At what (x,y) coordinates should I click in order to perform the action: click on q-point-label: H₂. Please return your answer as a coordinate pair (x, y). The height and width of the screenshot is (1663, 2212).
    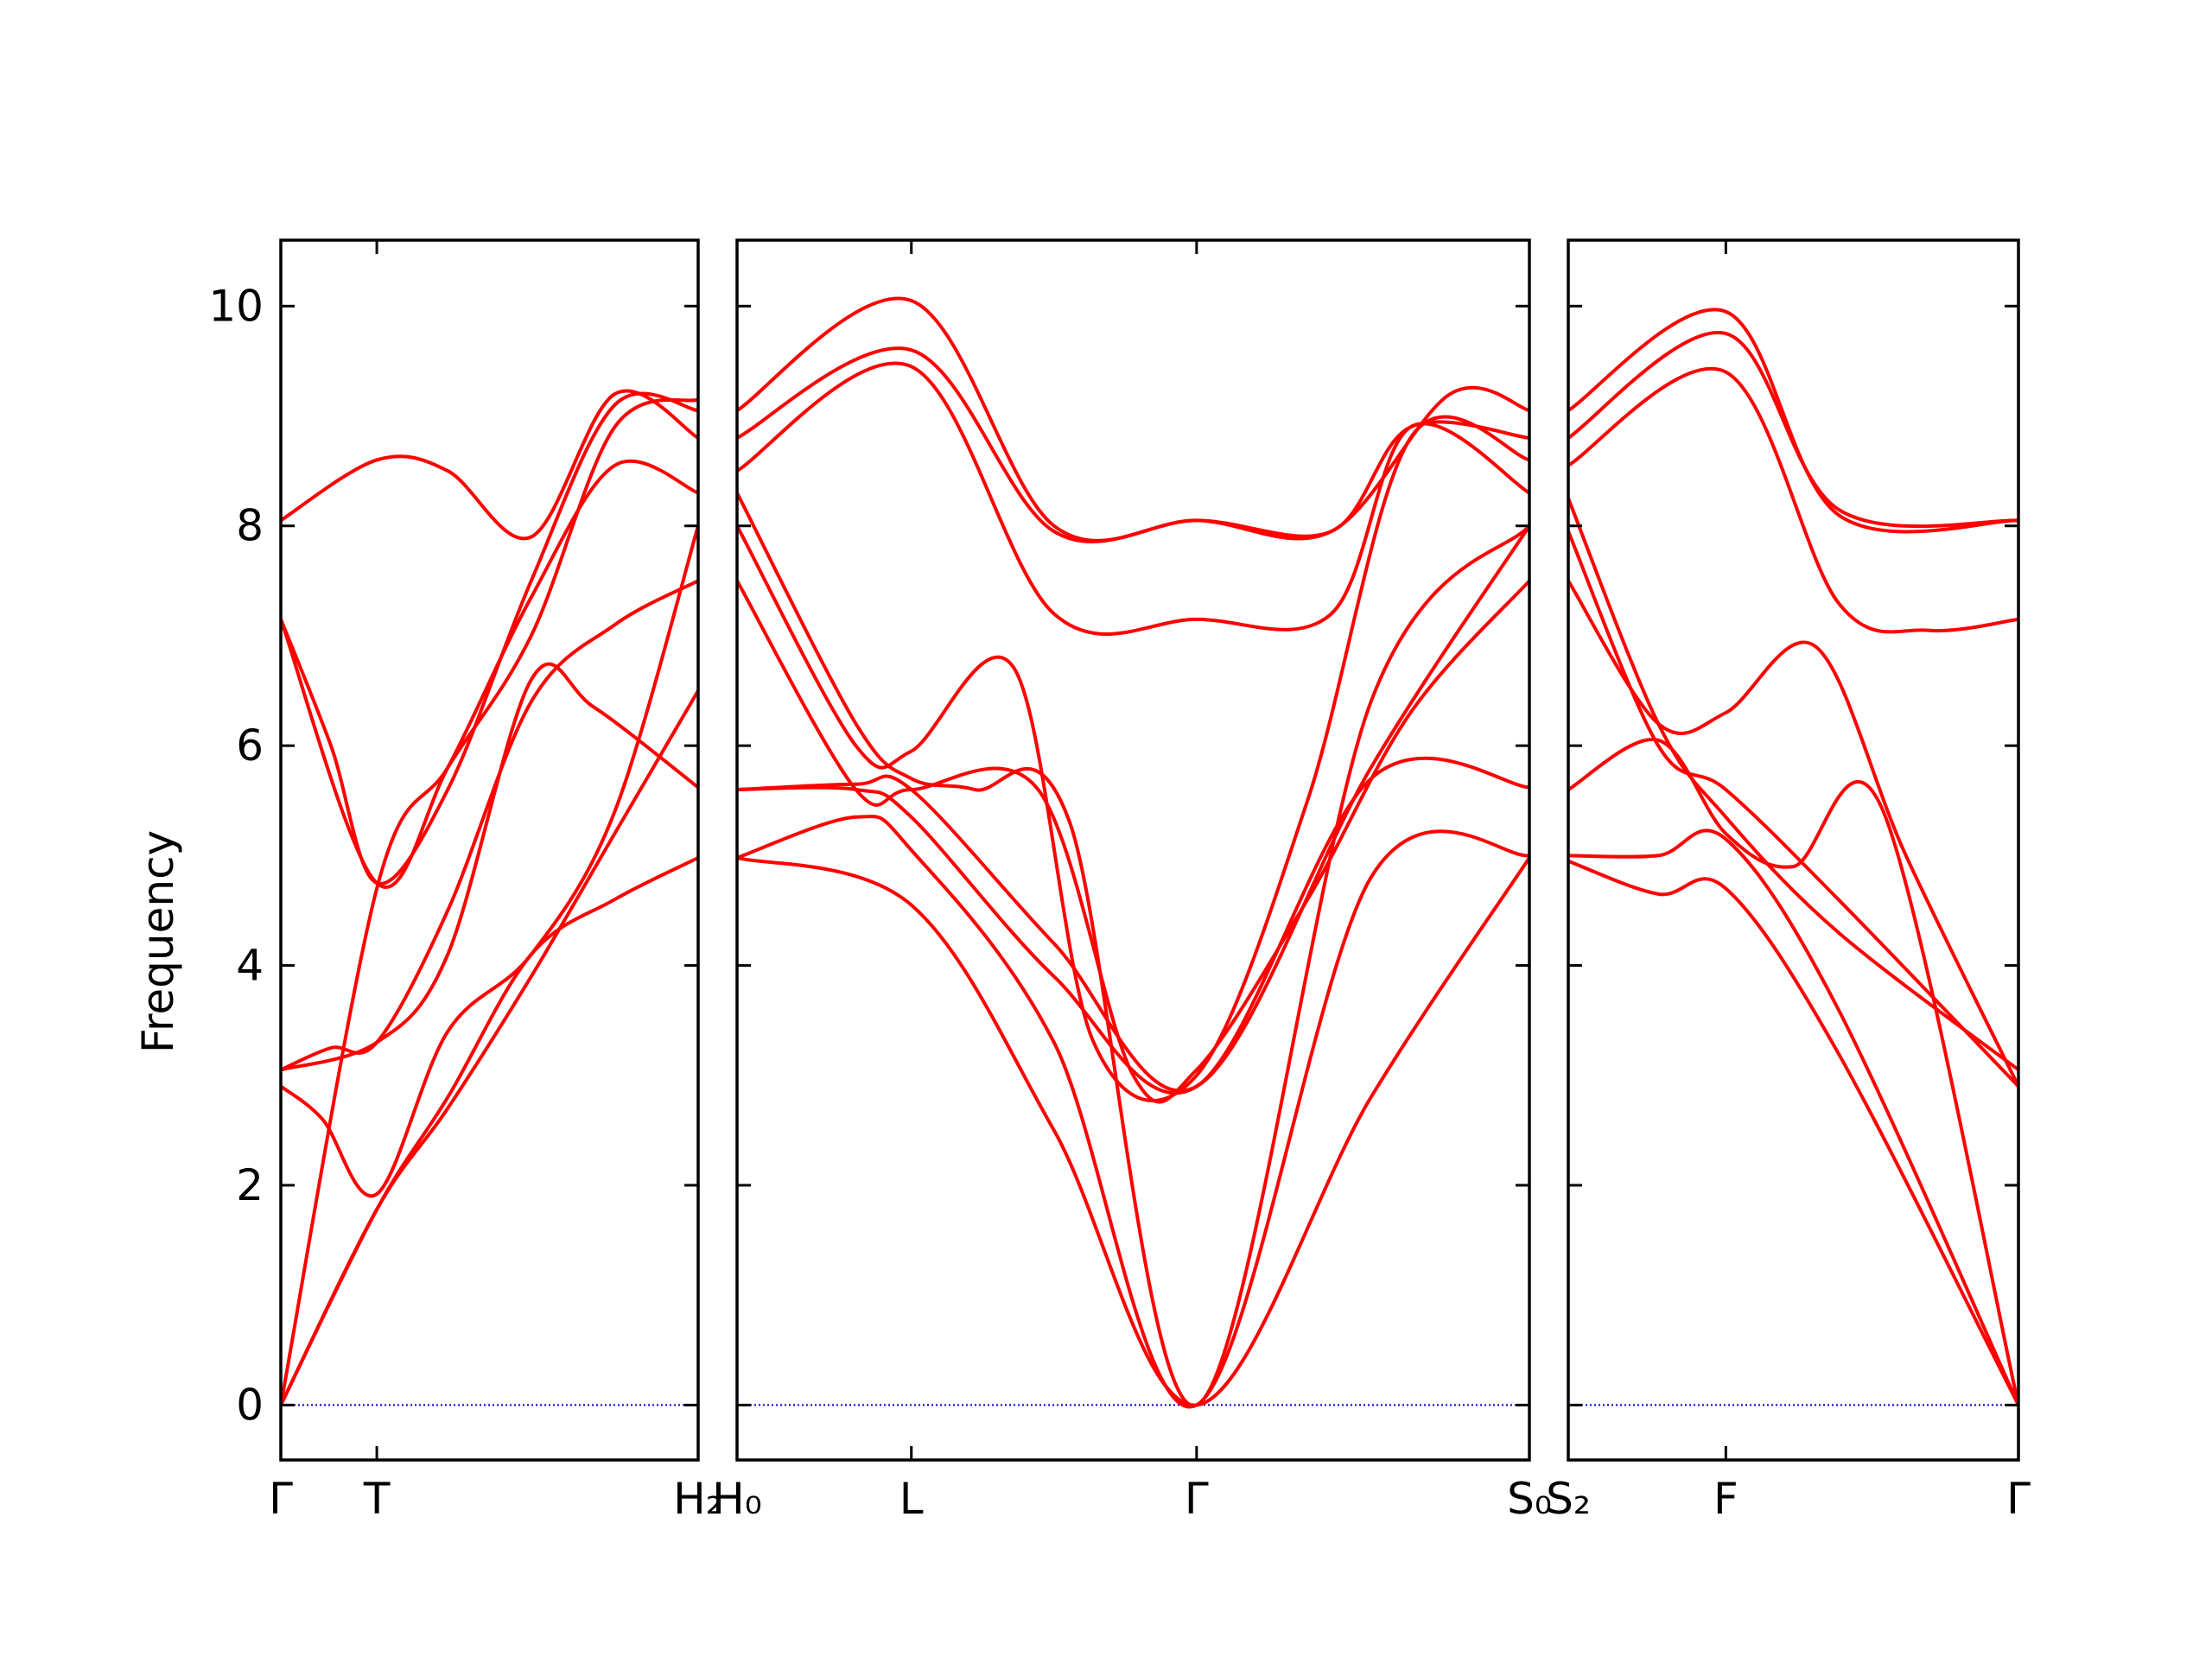
    Looking at the image, I should click on (698, 1499).